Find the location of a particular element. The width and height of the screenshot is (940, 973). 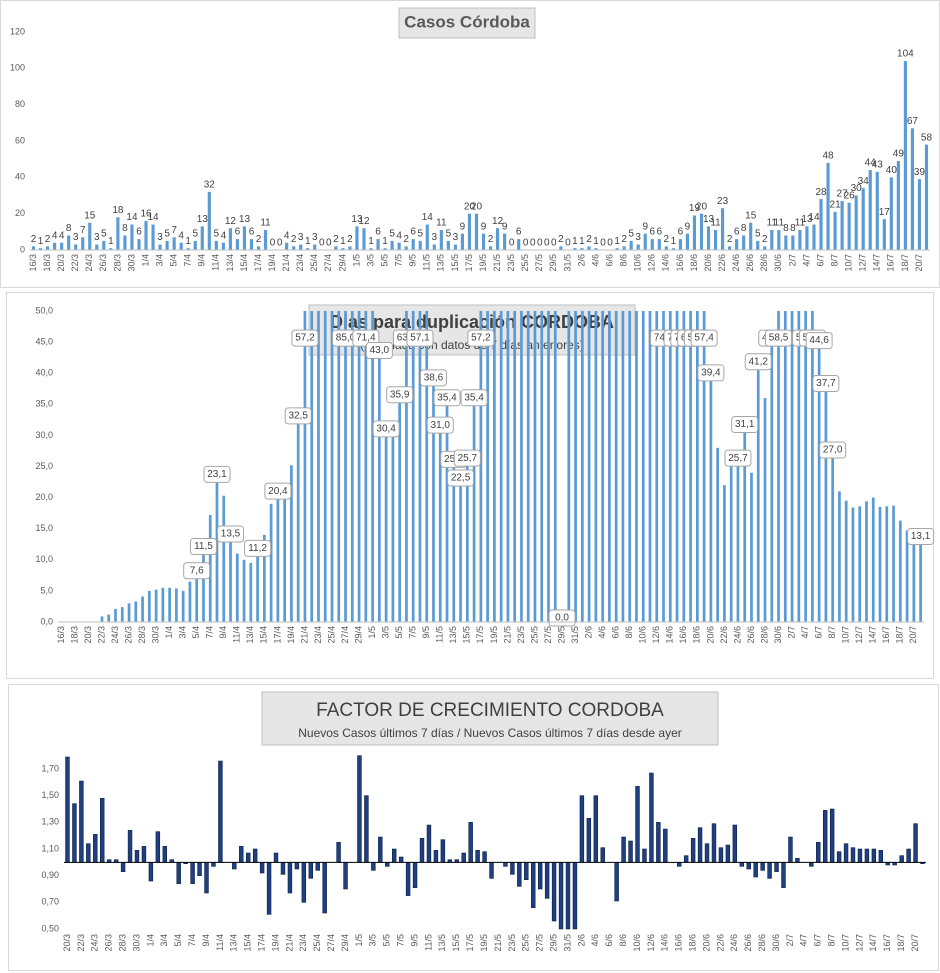

x-tick-label: 17/5 is located at coordinates (469, 263).